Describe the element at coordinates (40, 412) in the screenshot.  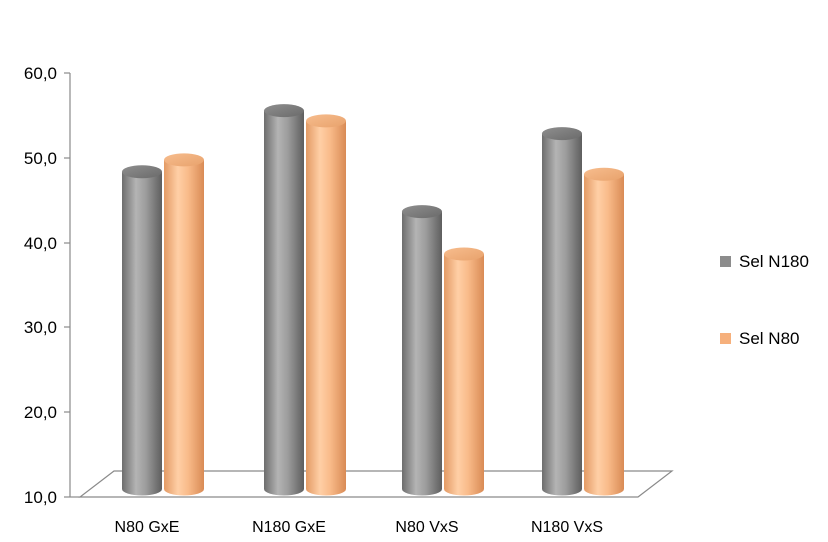
I see `y-tick-label: 20,0` at that location.